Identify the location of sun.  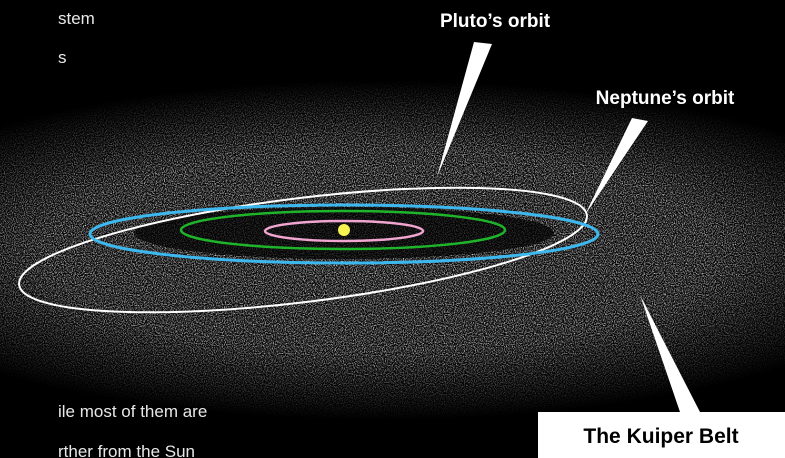
(344, 230).